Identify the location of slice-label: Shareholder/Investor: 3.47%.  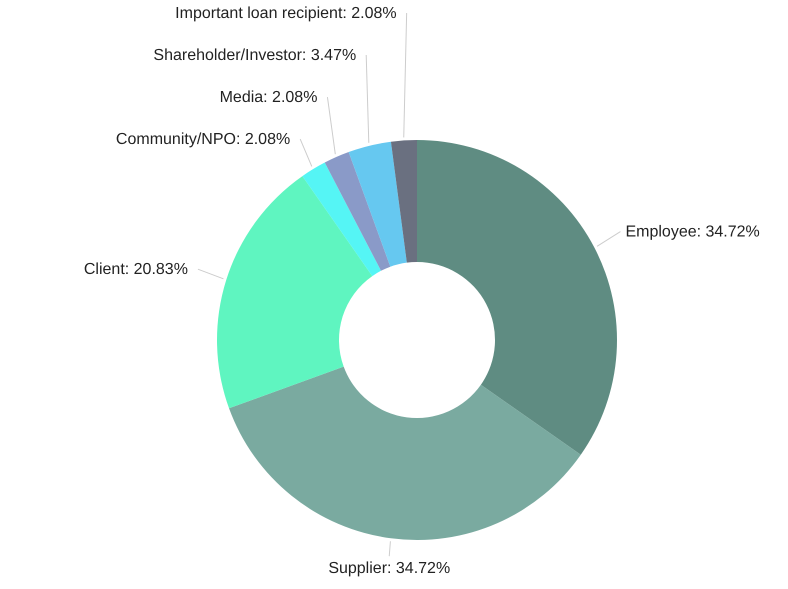
(254, 55).